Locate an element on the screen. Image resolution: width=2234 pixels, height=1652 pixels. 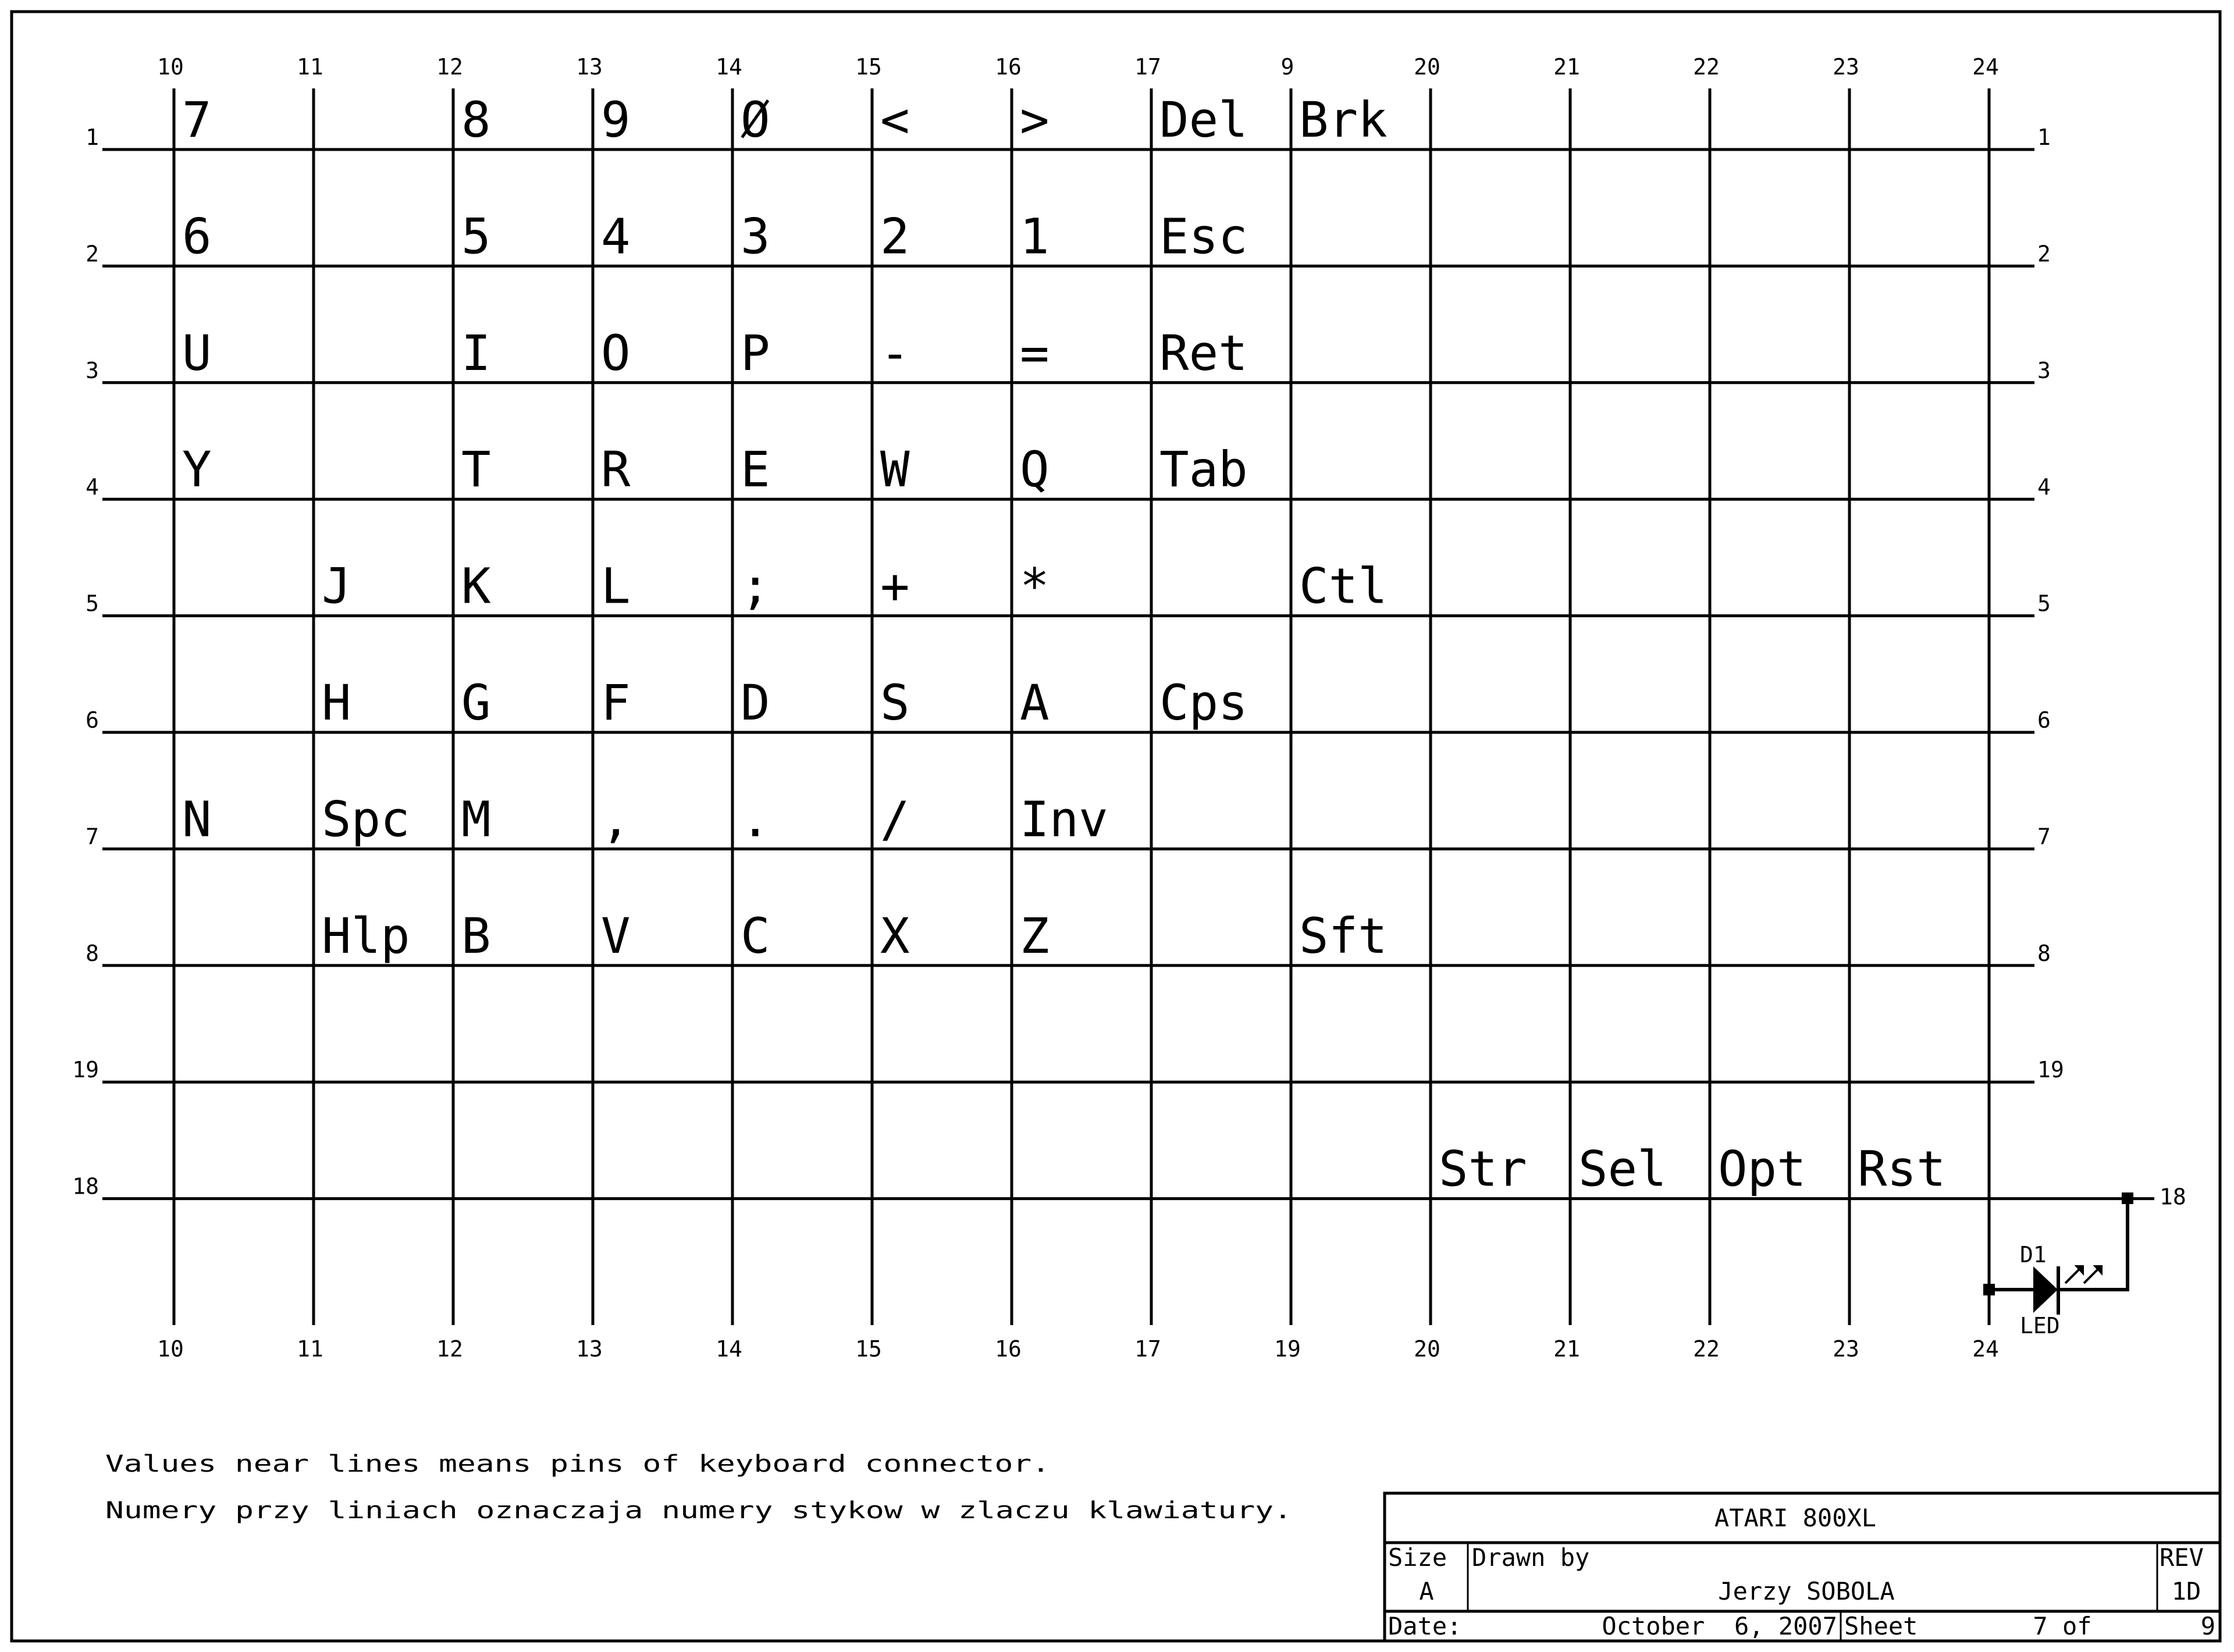
row-pin-right: 8 is located at coordinates (2044, 953).